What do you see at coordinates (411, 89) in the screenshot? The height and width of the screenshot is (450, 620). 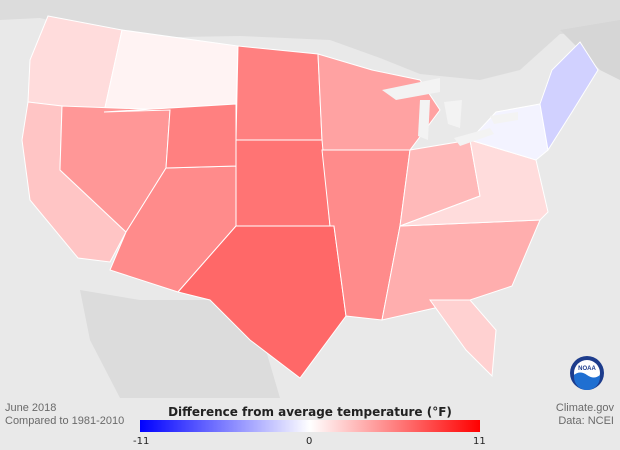 I see `lake-superior` at bounding box center [411, 89].